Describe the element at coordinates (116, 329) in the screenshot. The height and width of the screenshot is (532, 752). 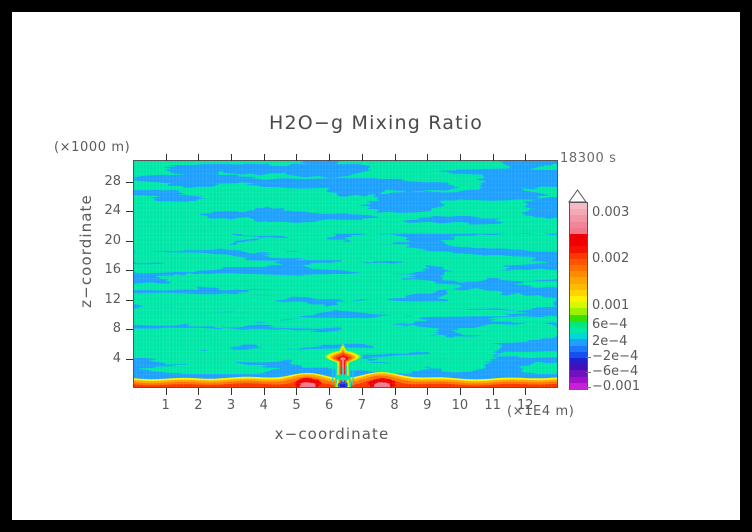
I see `y-axis-tick-label: 8` at that location.